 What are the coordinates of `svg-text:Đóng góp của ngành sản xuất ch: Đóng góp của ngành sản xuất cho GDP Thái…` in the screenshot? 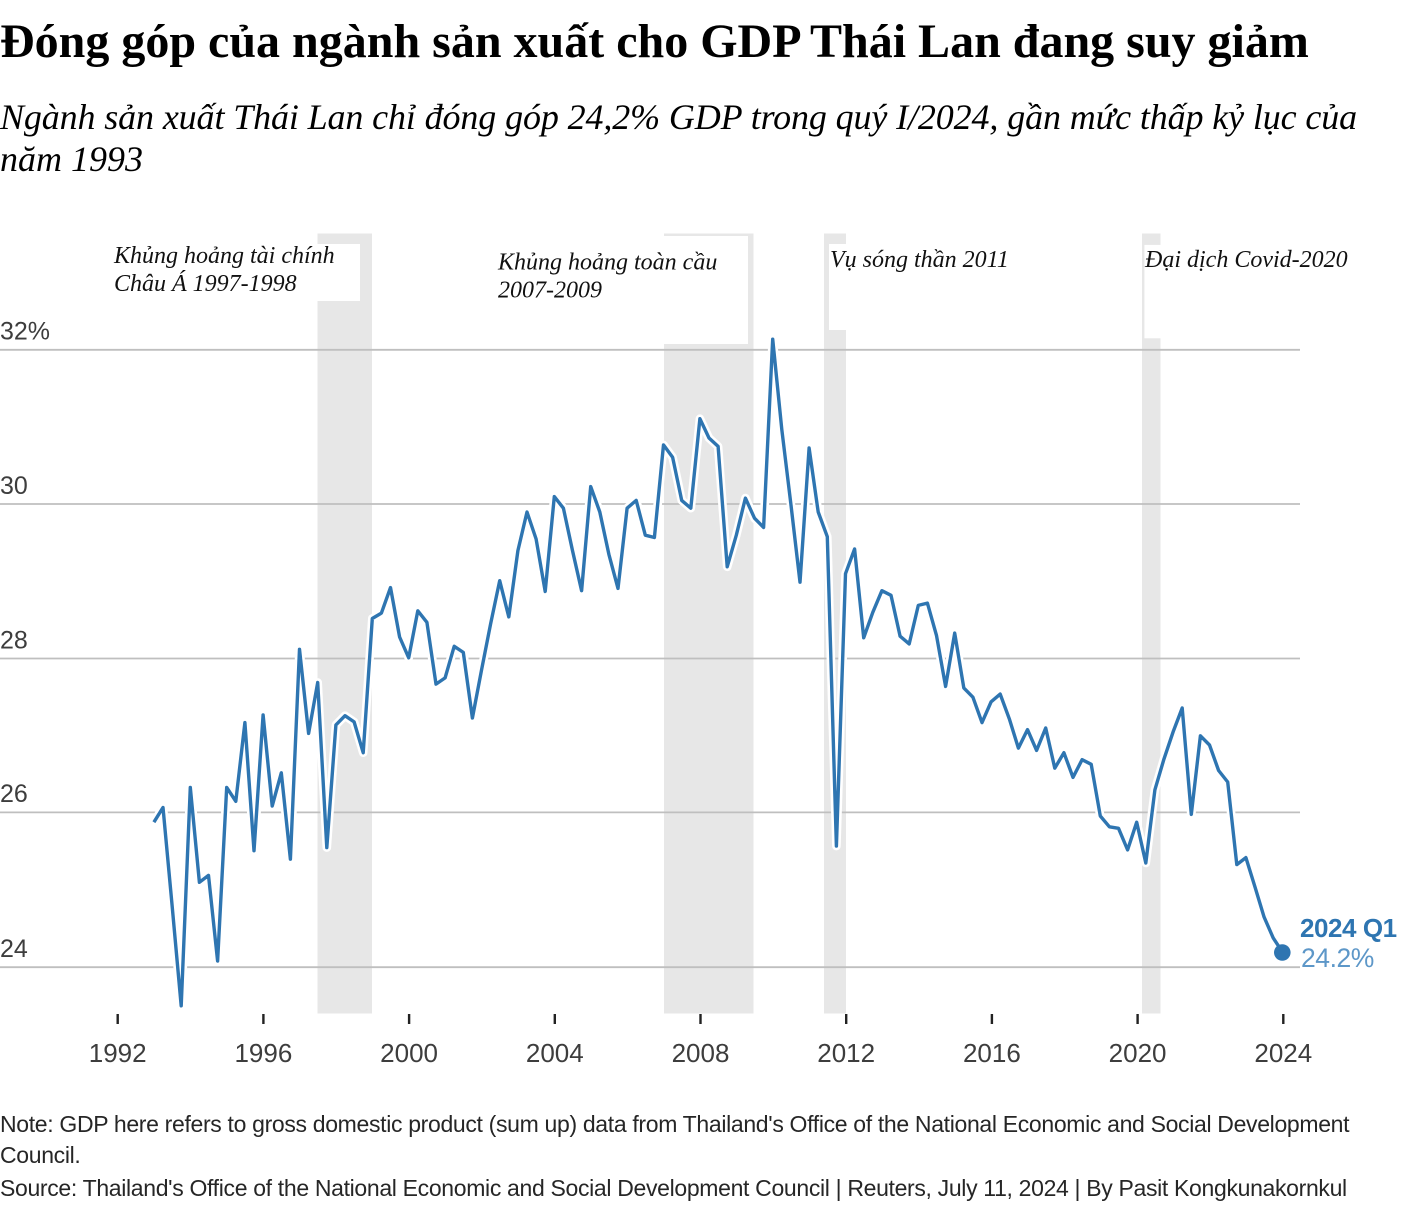 It's located at (654, 41).